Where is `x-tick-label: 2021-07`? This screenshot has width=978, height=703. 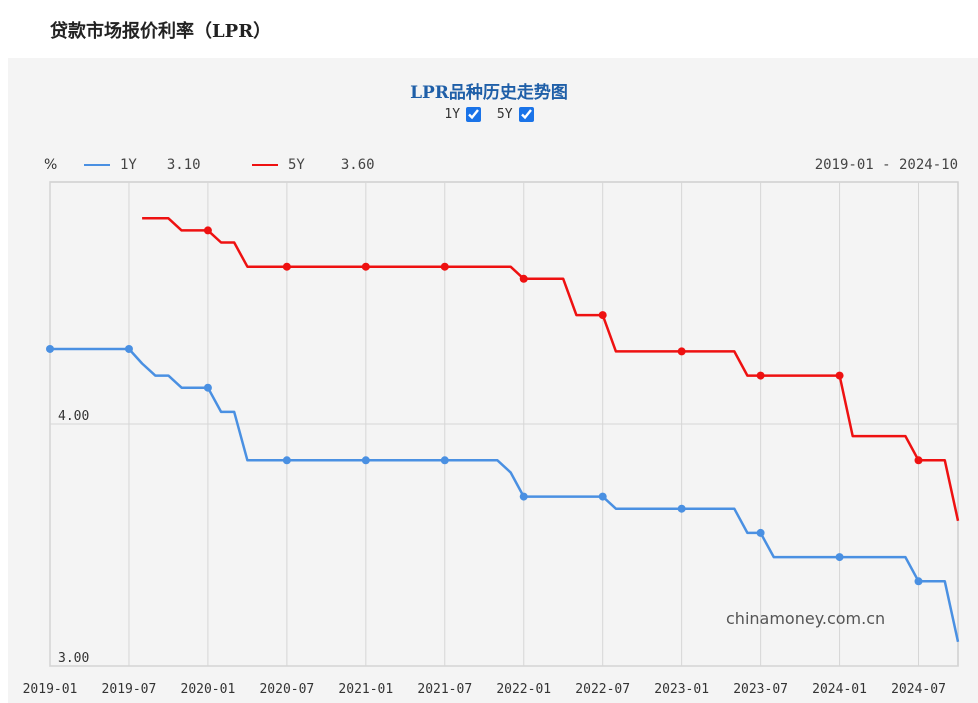
x-tick-label: 2021-07 is located at coordinates (444, 689).